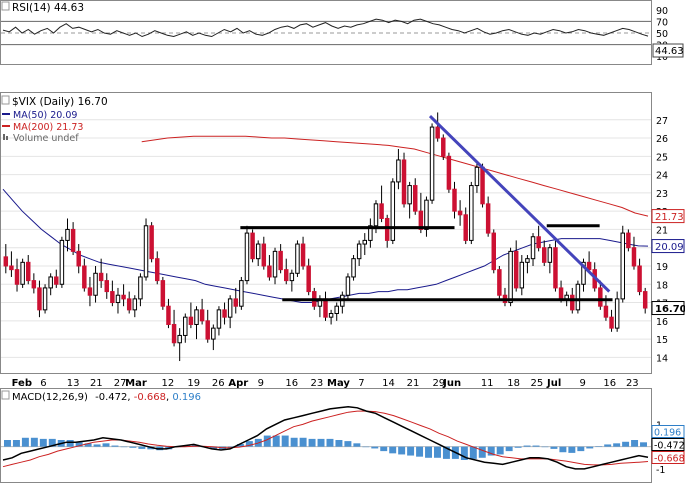  What do you see at coordinates (583, 383) in the screenshot?
I see `x-axis-label: 9` at bounding box center [583, 383].